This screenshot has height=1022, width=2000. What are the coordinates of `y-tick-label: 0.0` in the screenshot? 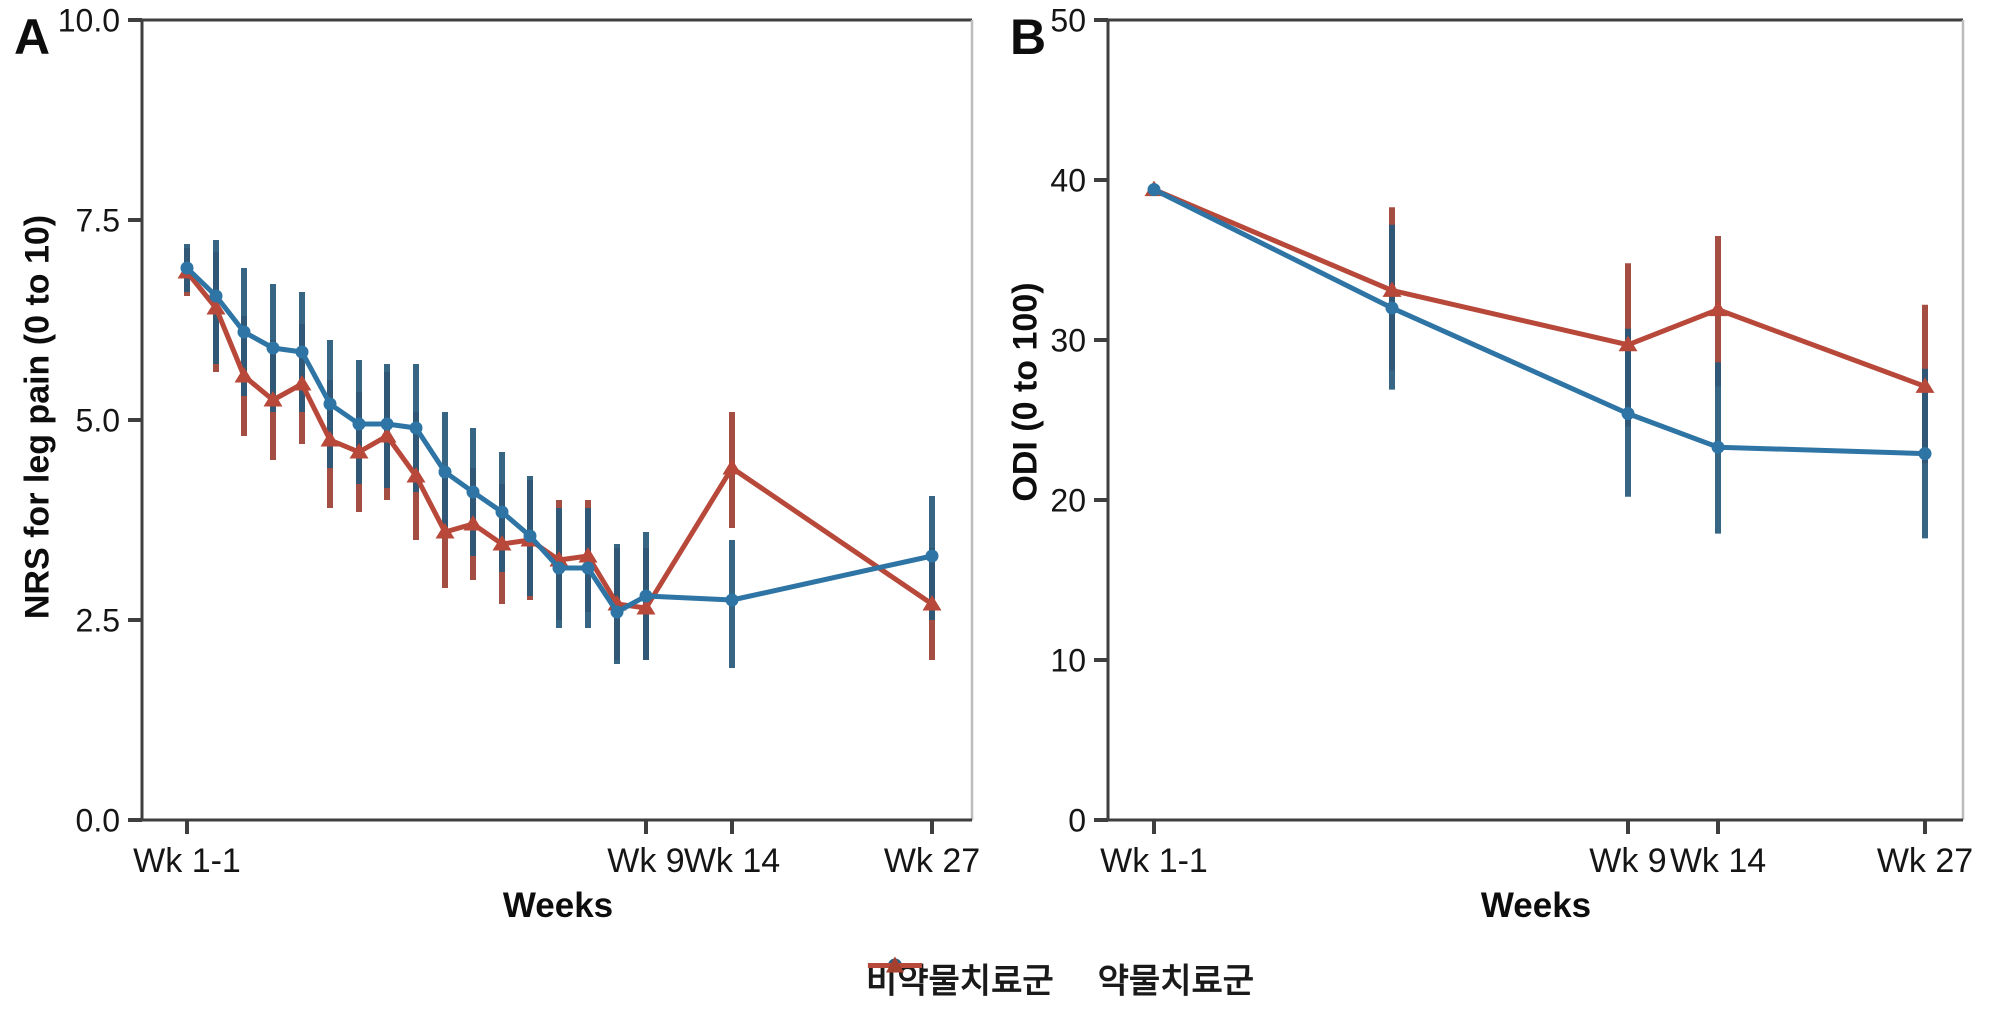 It's located at (98, 821).